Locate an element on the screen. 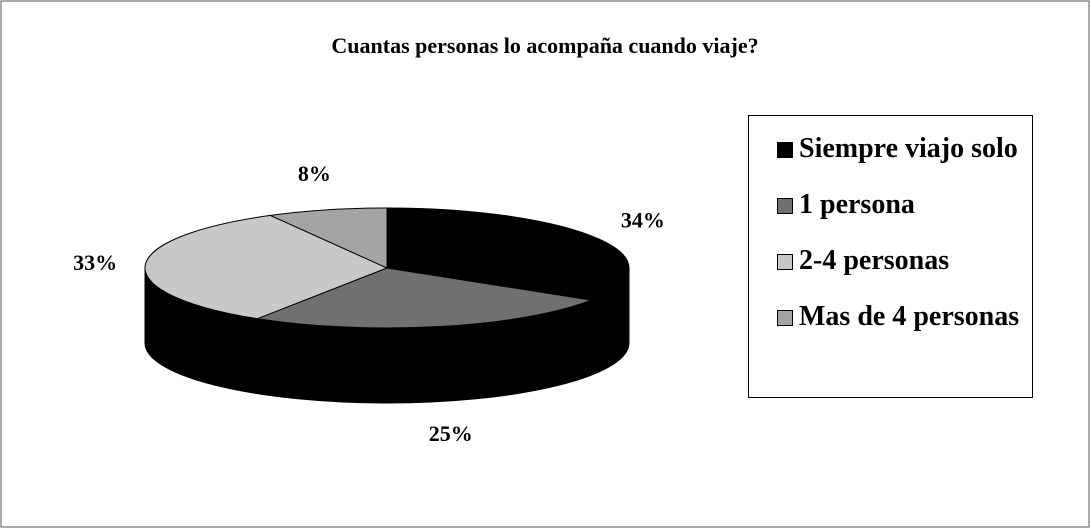  legend-label: 2-4 personas is located at coordinates (874, 260).